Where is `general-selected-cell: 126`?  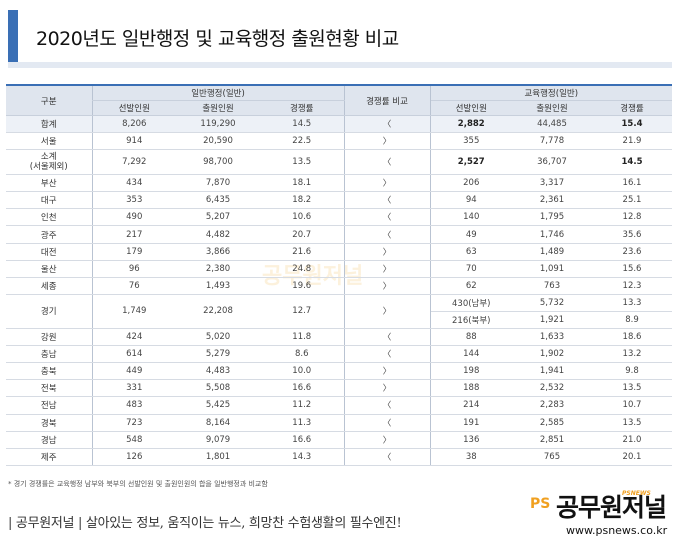
general-selected-cell: 126 is located at coordinates (133, 457).